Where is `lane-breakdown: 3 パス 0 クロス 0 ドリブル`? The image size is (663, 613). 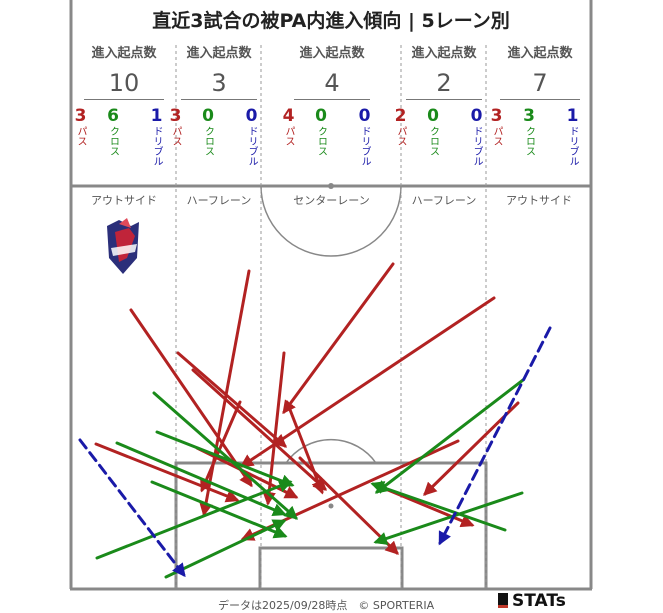
lane-breakdown: 3 パス 0 クロス 0 ドリブル is located at coordinates (214, 136).